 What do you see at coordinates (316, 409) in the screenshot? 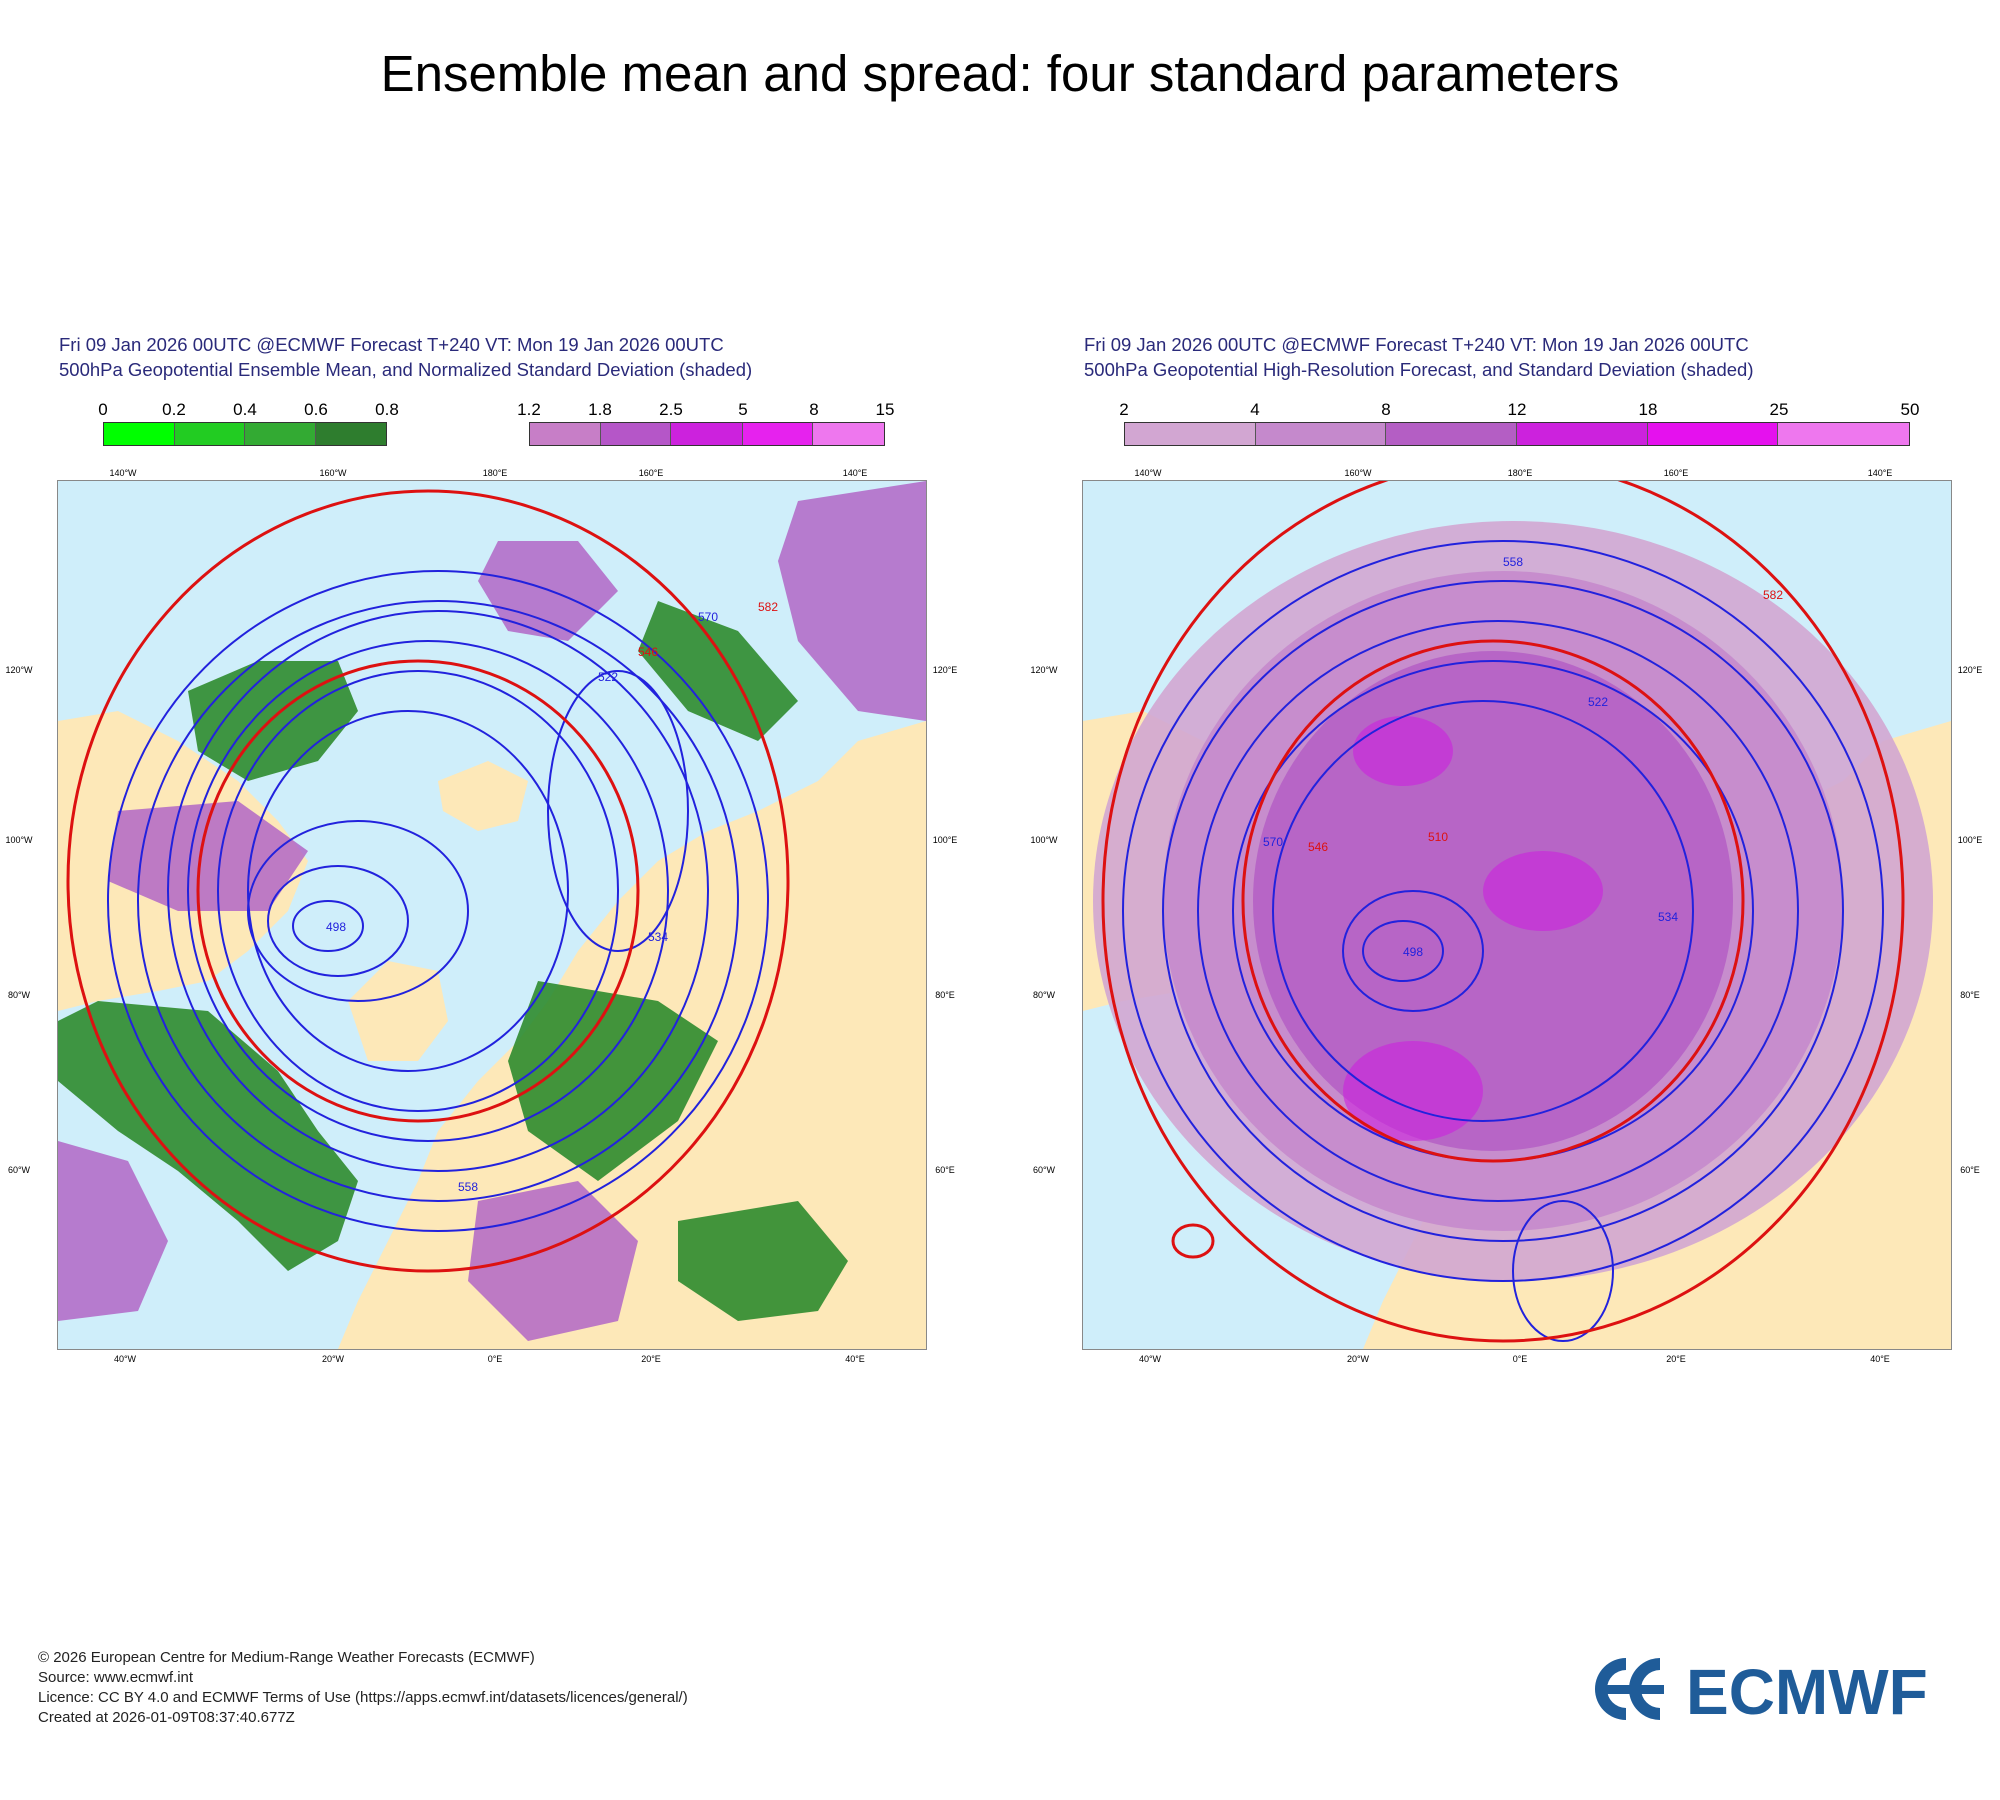
I see `colorbar-tick: 0.6` at bounding box center [316, 409].